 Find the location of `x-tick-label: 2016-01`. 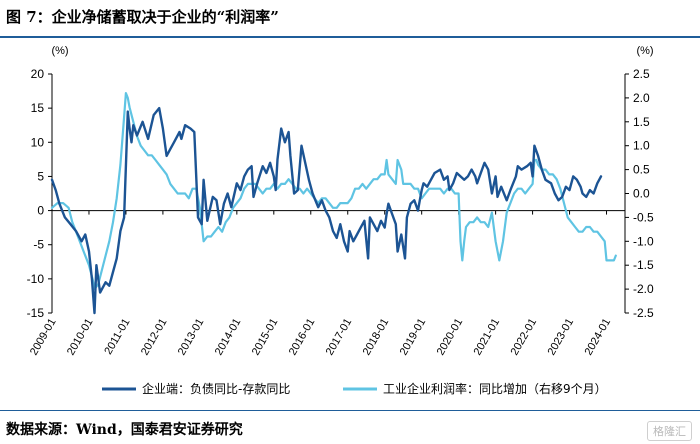

x-tick-label: 2016-01 is located at coordinates (302, 337).